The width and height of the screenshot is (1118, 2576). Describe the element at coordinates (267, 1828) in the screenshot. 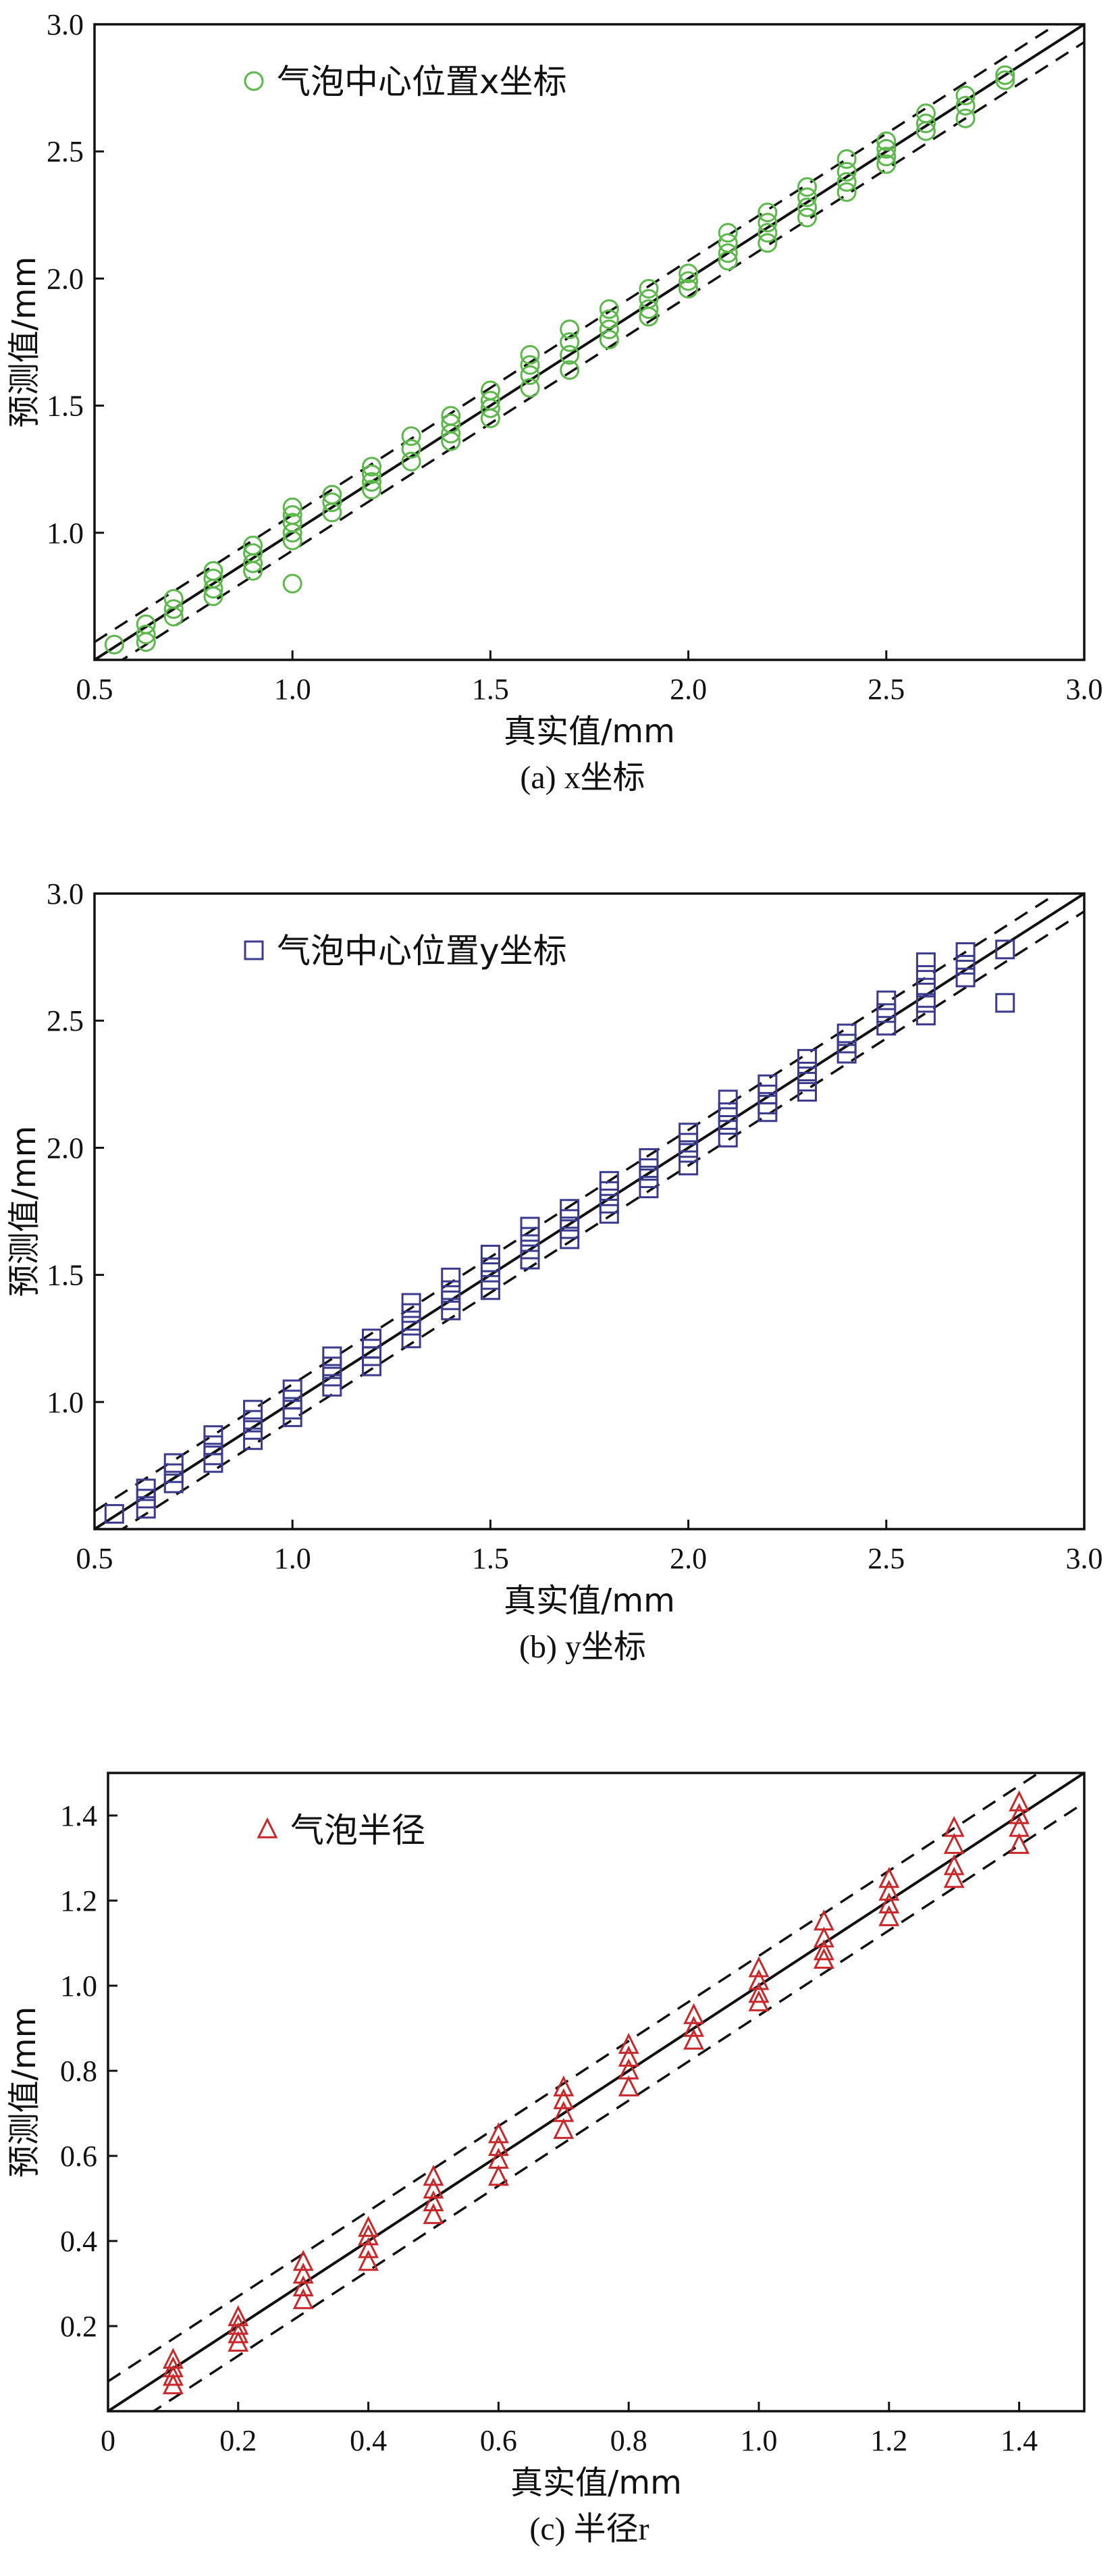

I see `legend-marker` at that location.